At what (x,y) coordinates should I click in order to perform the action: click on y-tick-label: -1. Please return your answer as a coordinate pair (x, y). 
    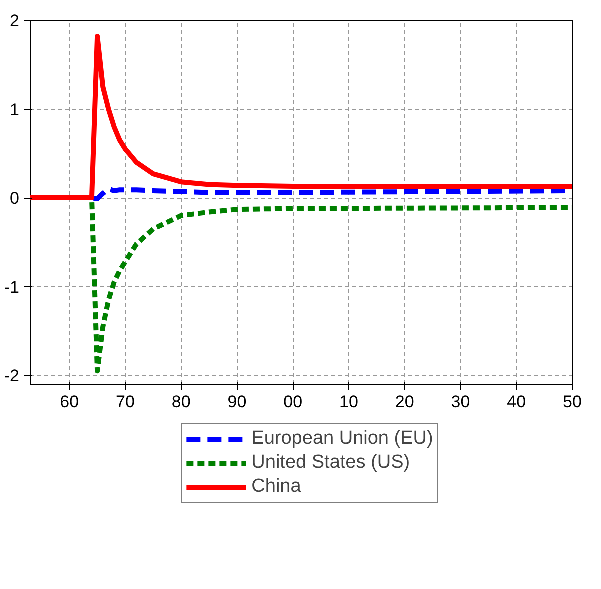
    Looking at the image, I should click on (12, 287).